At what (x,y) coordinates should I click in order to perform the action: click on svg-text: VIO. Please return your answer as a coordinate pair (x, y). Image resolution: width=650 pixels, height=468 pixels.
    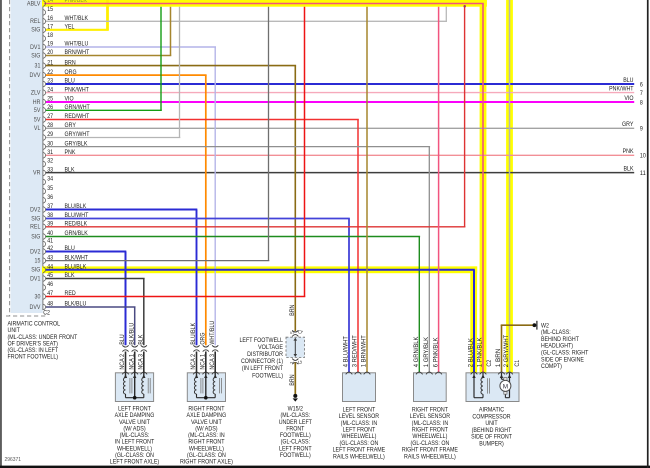
    Looking at the image, I should click on (69, 99).